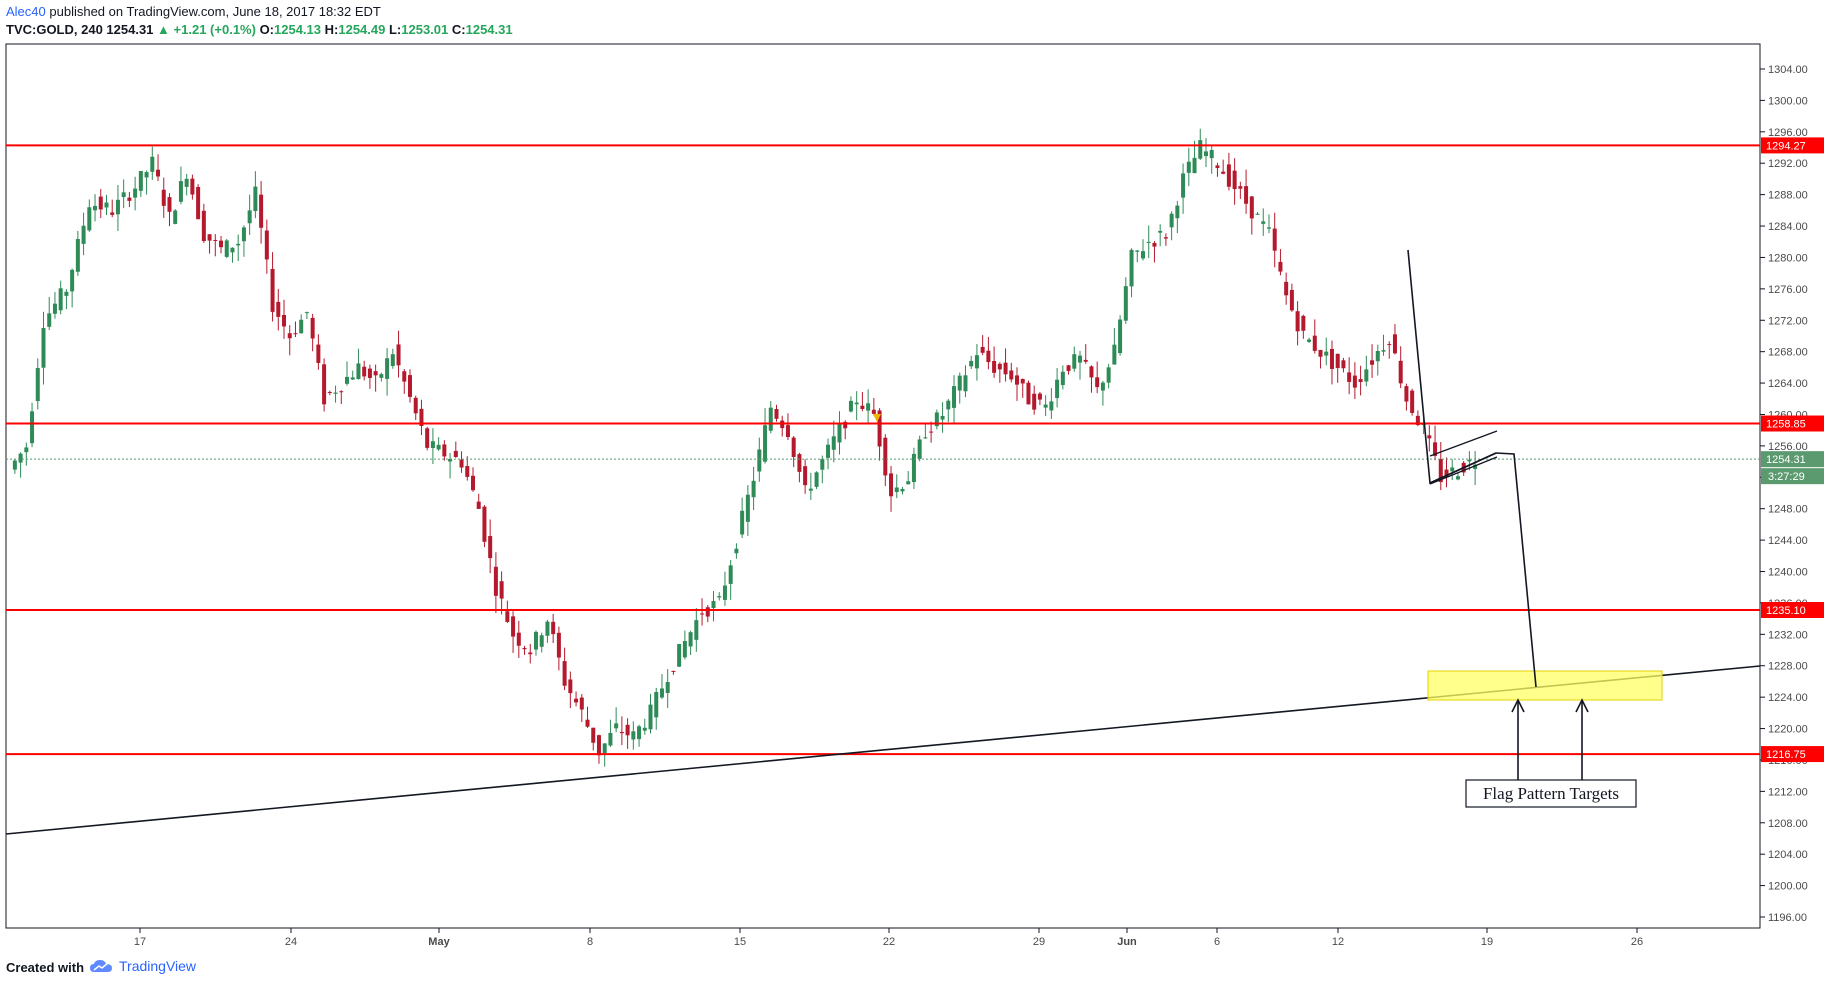 Image resolution: width=1824 pixels, height=985 pixels. I want to click on price-tick-label: 1228.00, so click(1788, 667).